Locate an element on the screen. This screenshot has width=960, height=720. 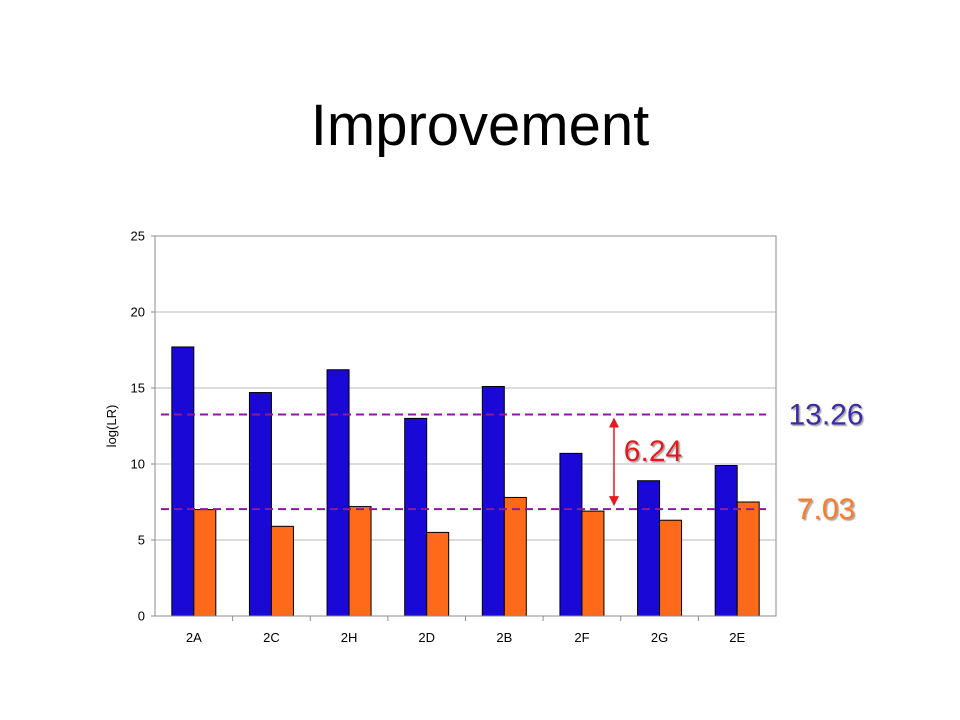
difference-arrow-head-bottom is located at coordinates (614, 501).